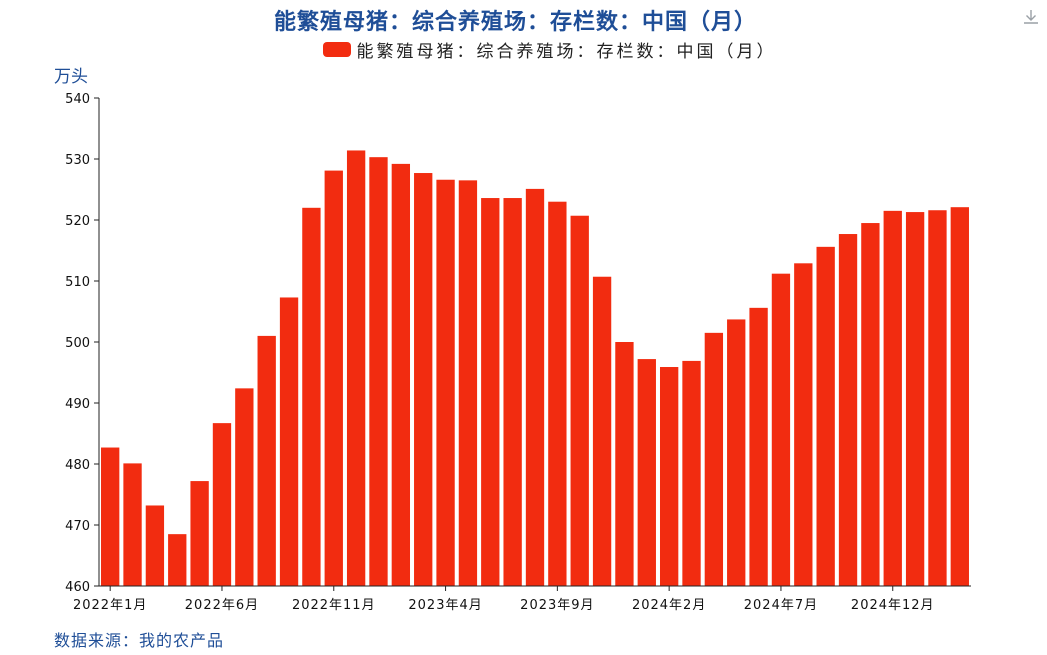 This screenshot has width=1047, height=655. What do you see at coordinates (266, 460) in the screenshot?
I see `bar: 2022年8月: 501` at bounding box center [266, 460].